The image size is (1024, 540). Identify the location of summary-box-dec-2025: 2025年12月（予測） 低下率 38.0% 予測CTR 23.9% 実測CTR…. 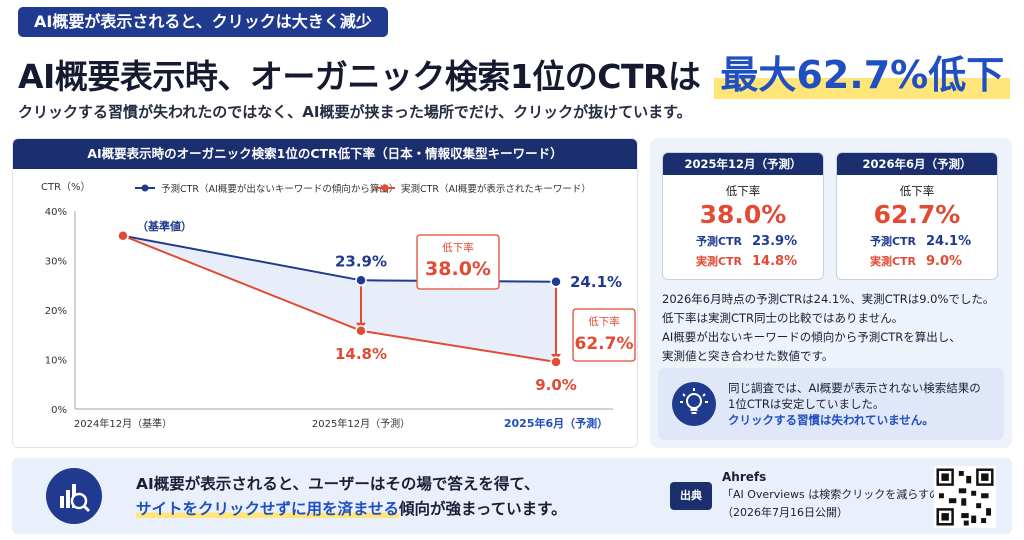
(743, 216).